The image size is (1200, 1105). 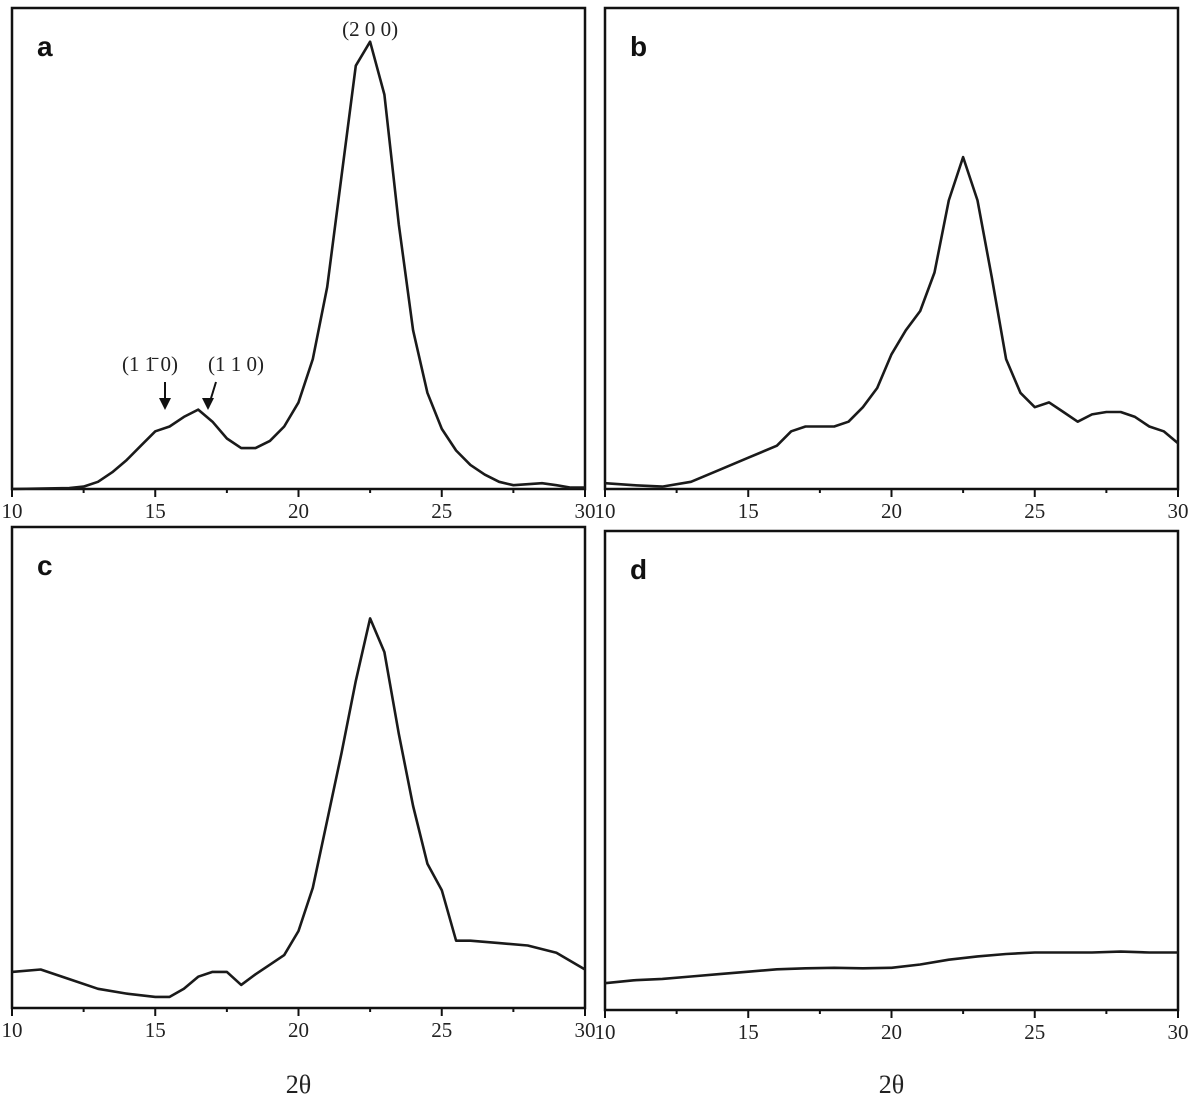 What do you see at coordinates (638, 569) in the screenshot?
I see `panel-label-d: d` at bounding box center [638, 569].